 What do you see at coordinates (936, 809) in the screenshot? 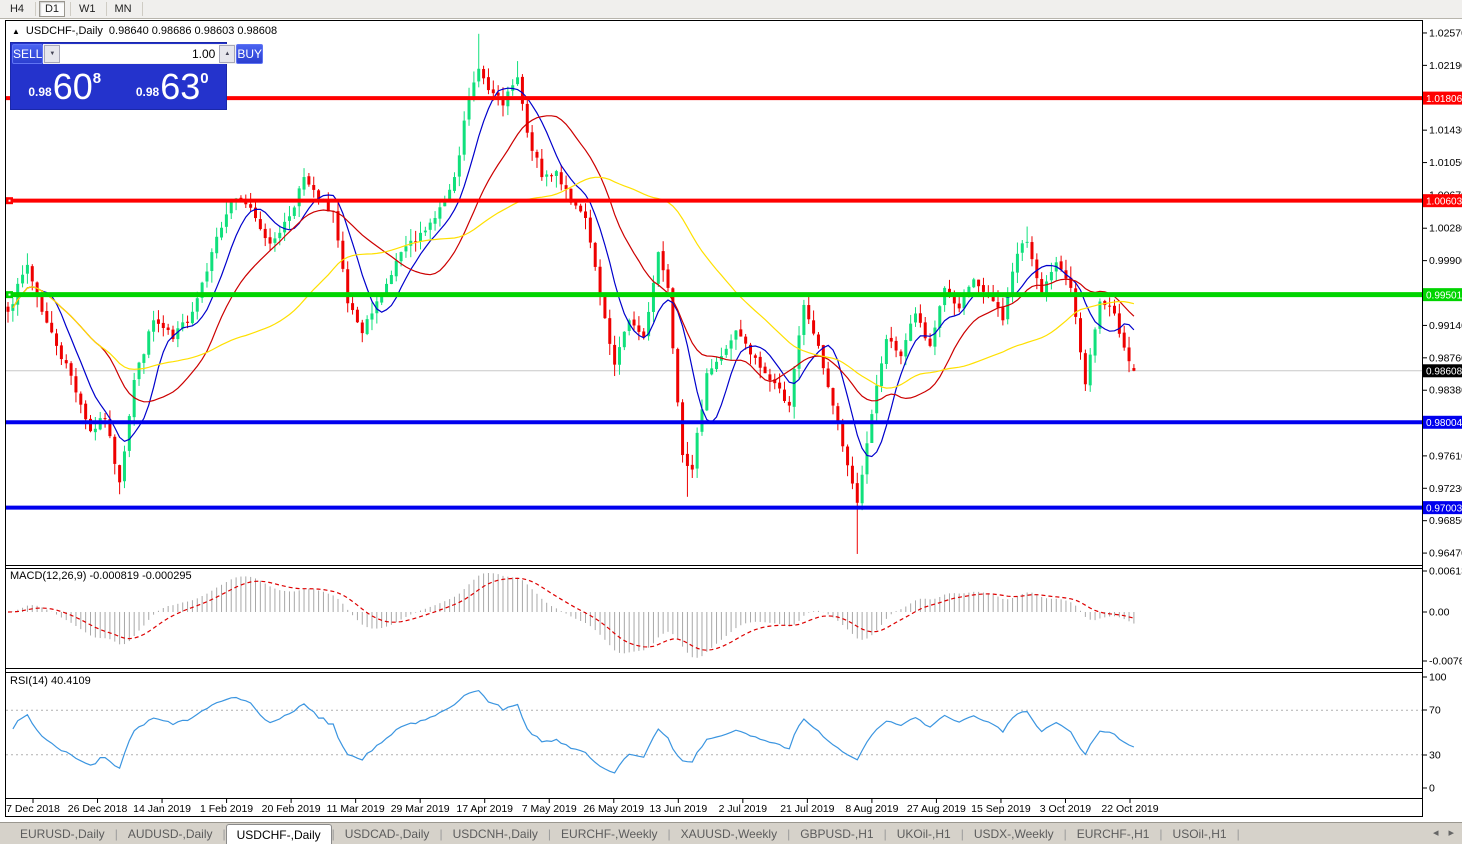
I see `date-label: 27 Aug 2019` at bounding box center [936, 809].